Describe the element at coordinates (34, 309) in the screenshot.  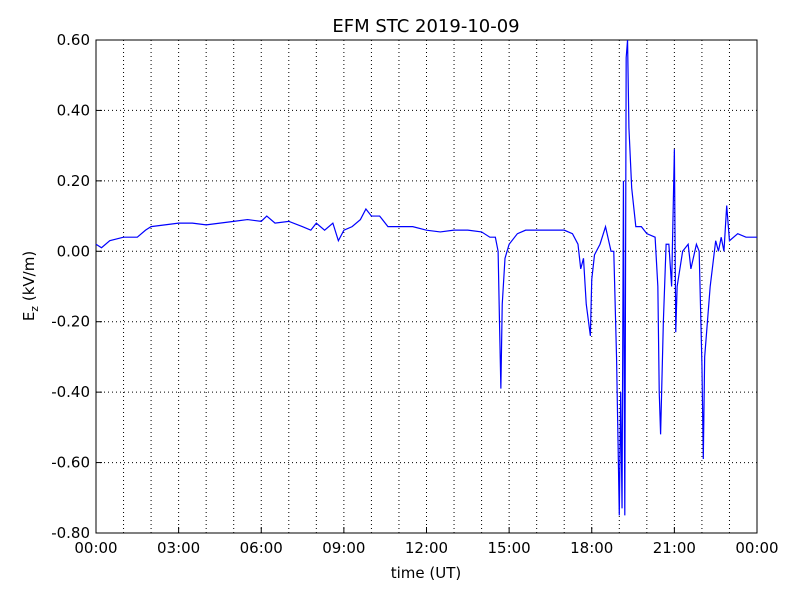
I see `y-label-sub: z` at that location.